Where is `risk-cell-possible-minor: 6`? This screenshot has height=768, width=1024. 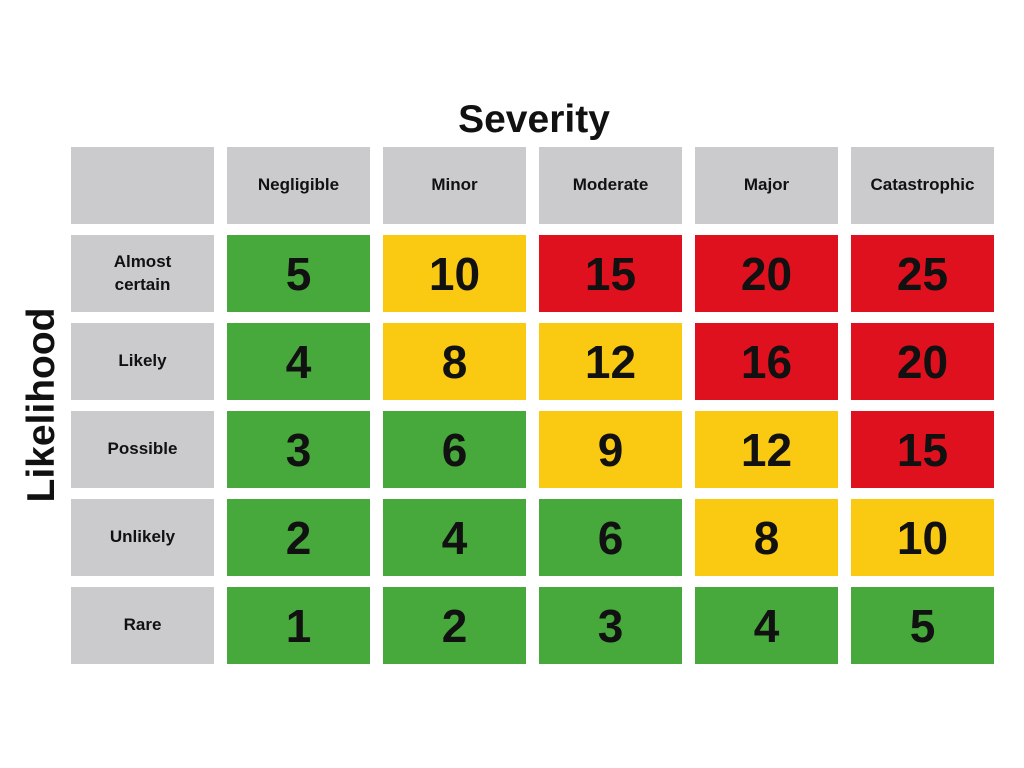 risk-cell-possible-minor: 6 is located at coordinates (454, 449).